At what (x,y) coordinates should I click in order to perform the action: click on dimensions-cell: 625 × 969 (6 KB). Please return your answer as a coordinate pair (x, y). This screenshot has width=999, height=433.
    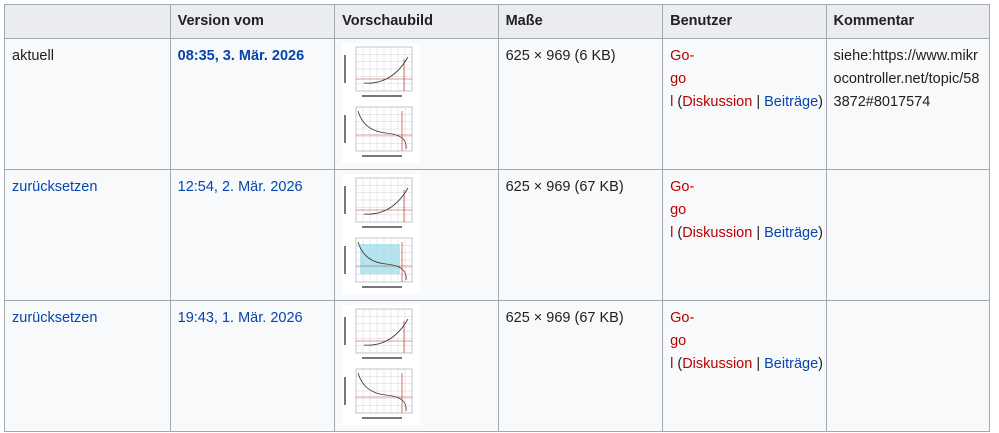
    Looking at the image, I should click on (580, 104).